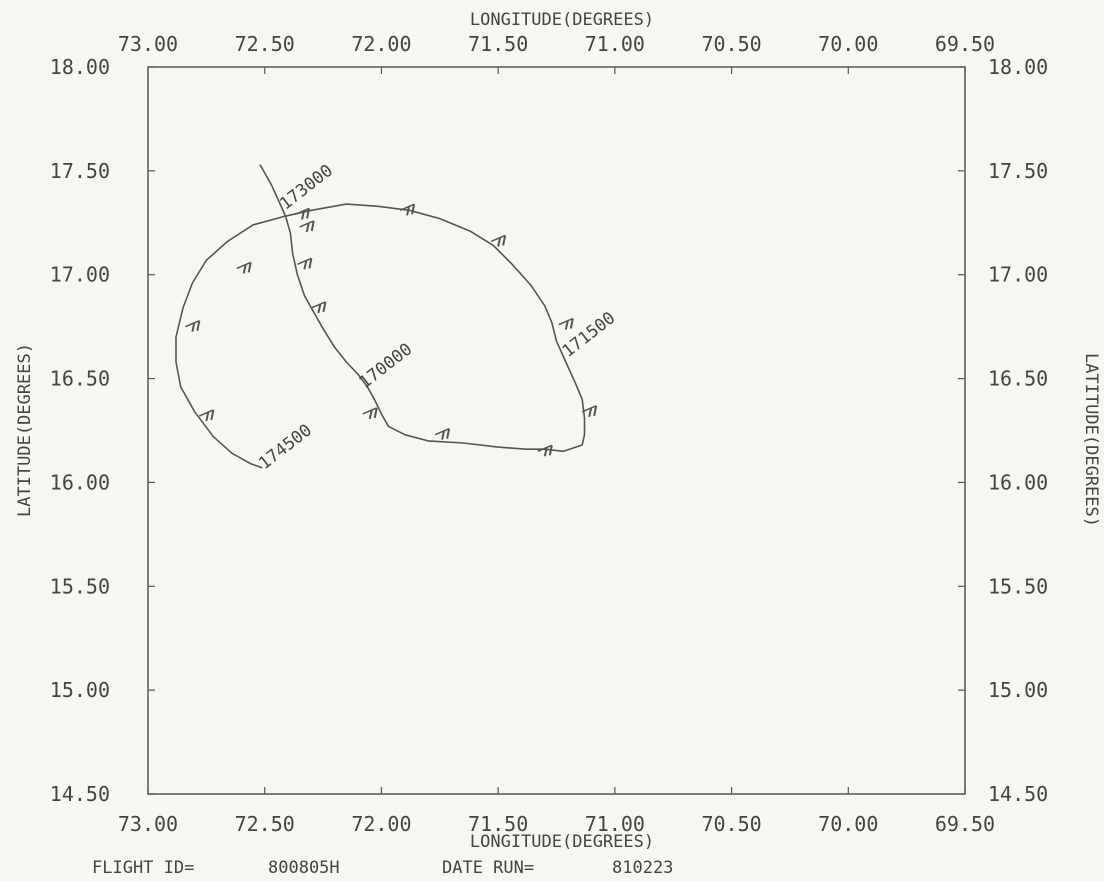 This screenshot has height=881, width=1104. What do you see at coordinates (285, 447) in the screenshot?
I see `time-annotation: 174500` at bounding box center [285, 447].